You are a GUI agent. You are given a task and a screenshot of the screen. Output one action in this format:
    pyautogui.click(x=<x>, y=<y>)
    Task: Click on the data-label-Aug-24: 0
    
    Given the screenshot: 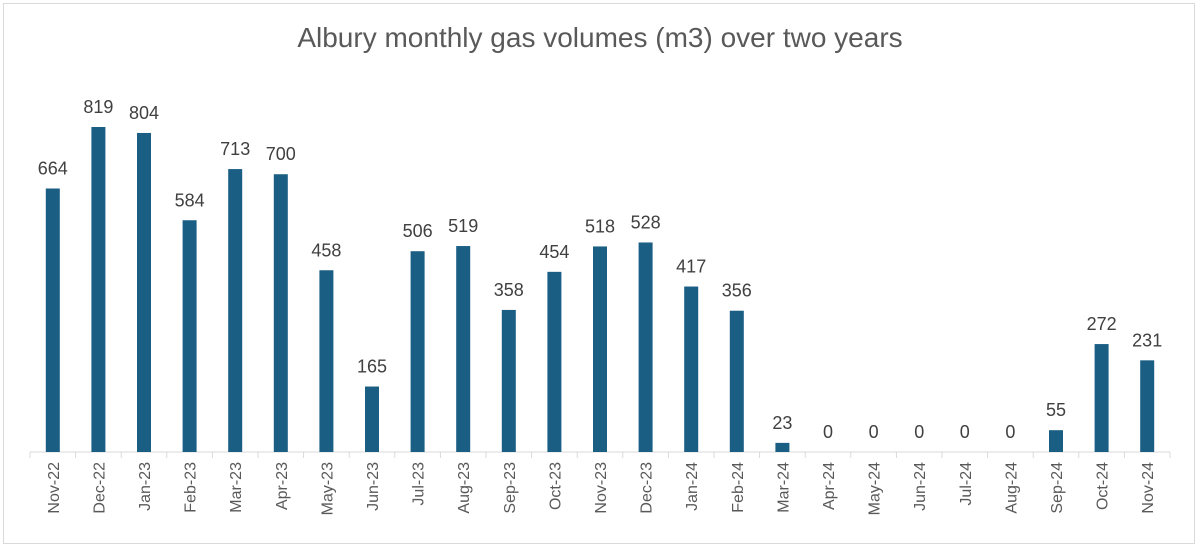 What is the action you would take?
    pyautogui.click(x=1010, y=432)
    